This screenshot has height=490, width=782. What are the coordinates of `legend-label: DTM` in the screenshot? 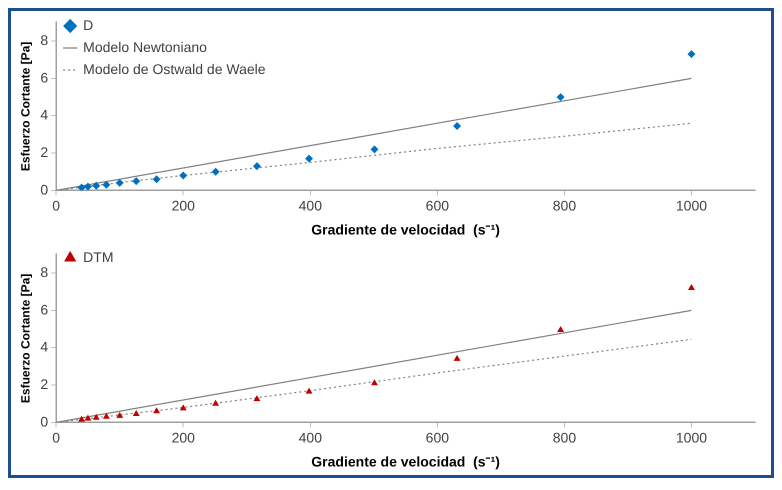 It's located at (98, 256).